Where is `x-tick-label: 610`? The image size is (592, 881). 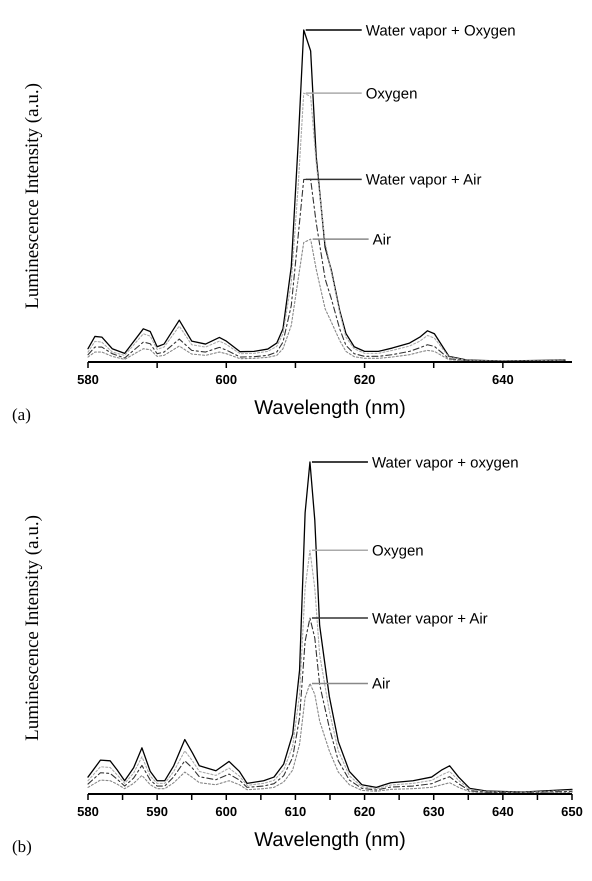 x-tick-label: 610 is located at coordinates (295, 811).